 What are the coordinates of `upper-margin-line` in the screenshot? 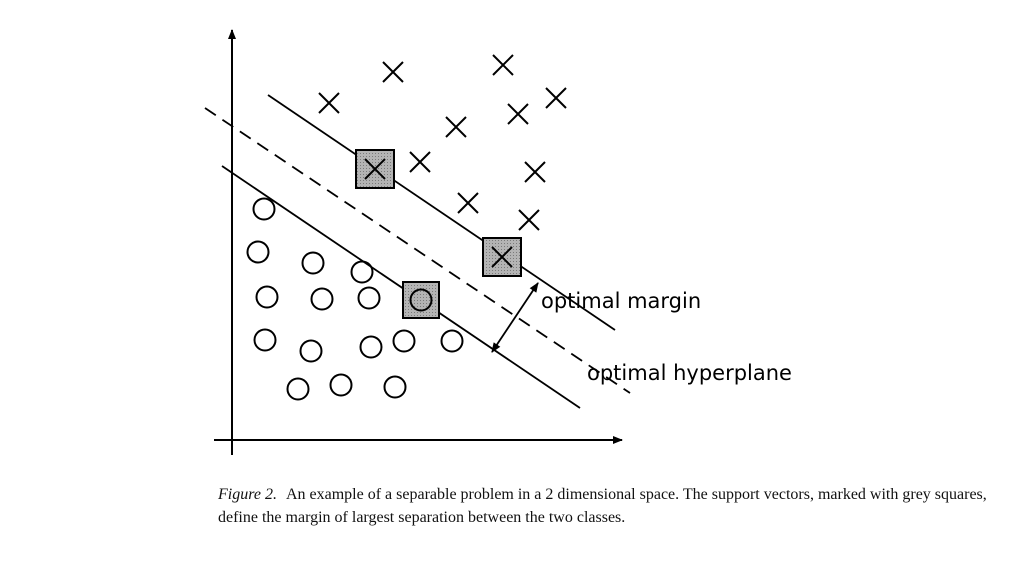 It's located at (441, 212).